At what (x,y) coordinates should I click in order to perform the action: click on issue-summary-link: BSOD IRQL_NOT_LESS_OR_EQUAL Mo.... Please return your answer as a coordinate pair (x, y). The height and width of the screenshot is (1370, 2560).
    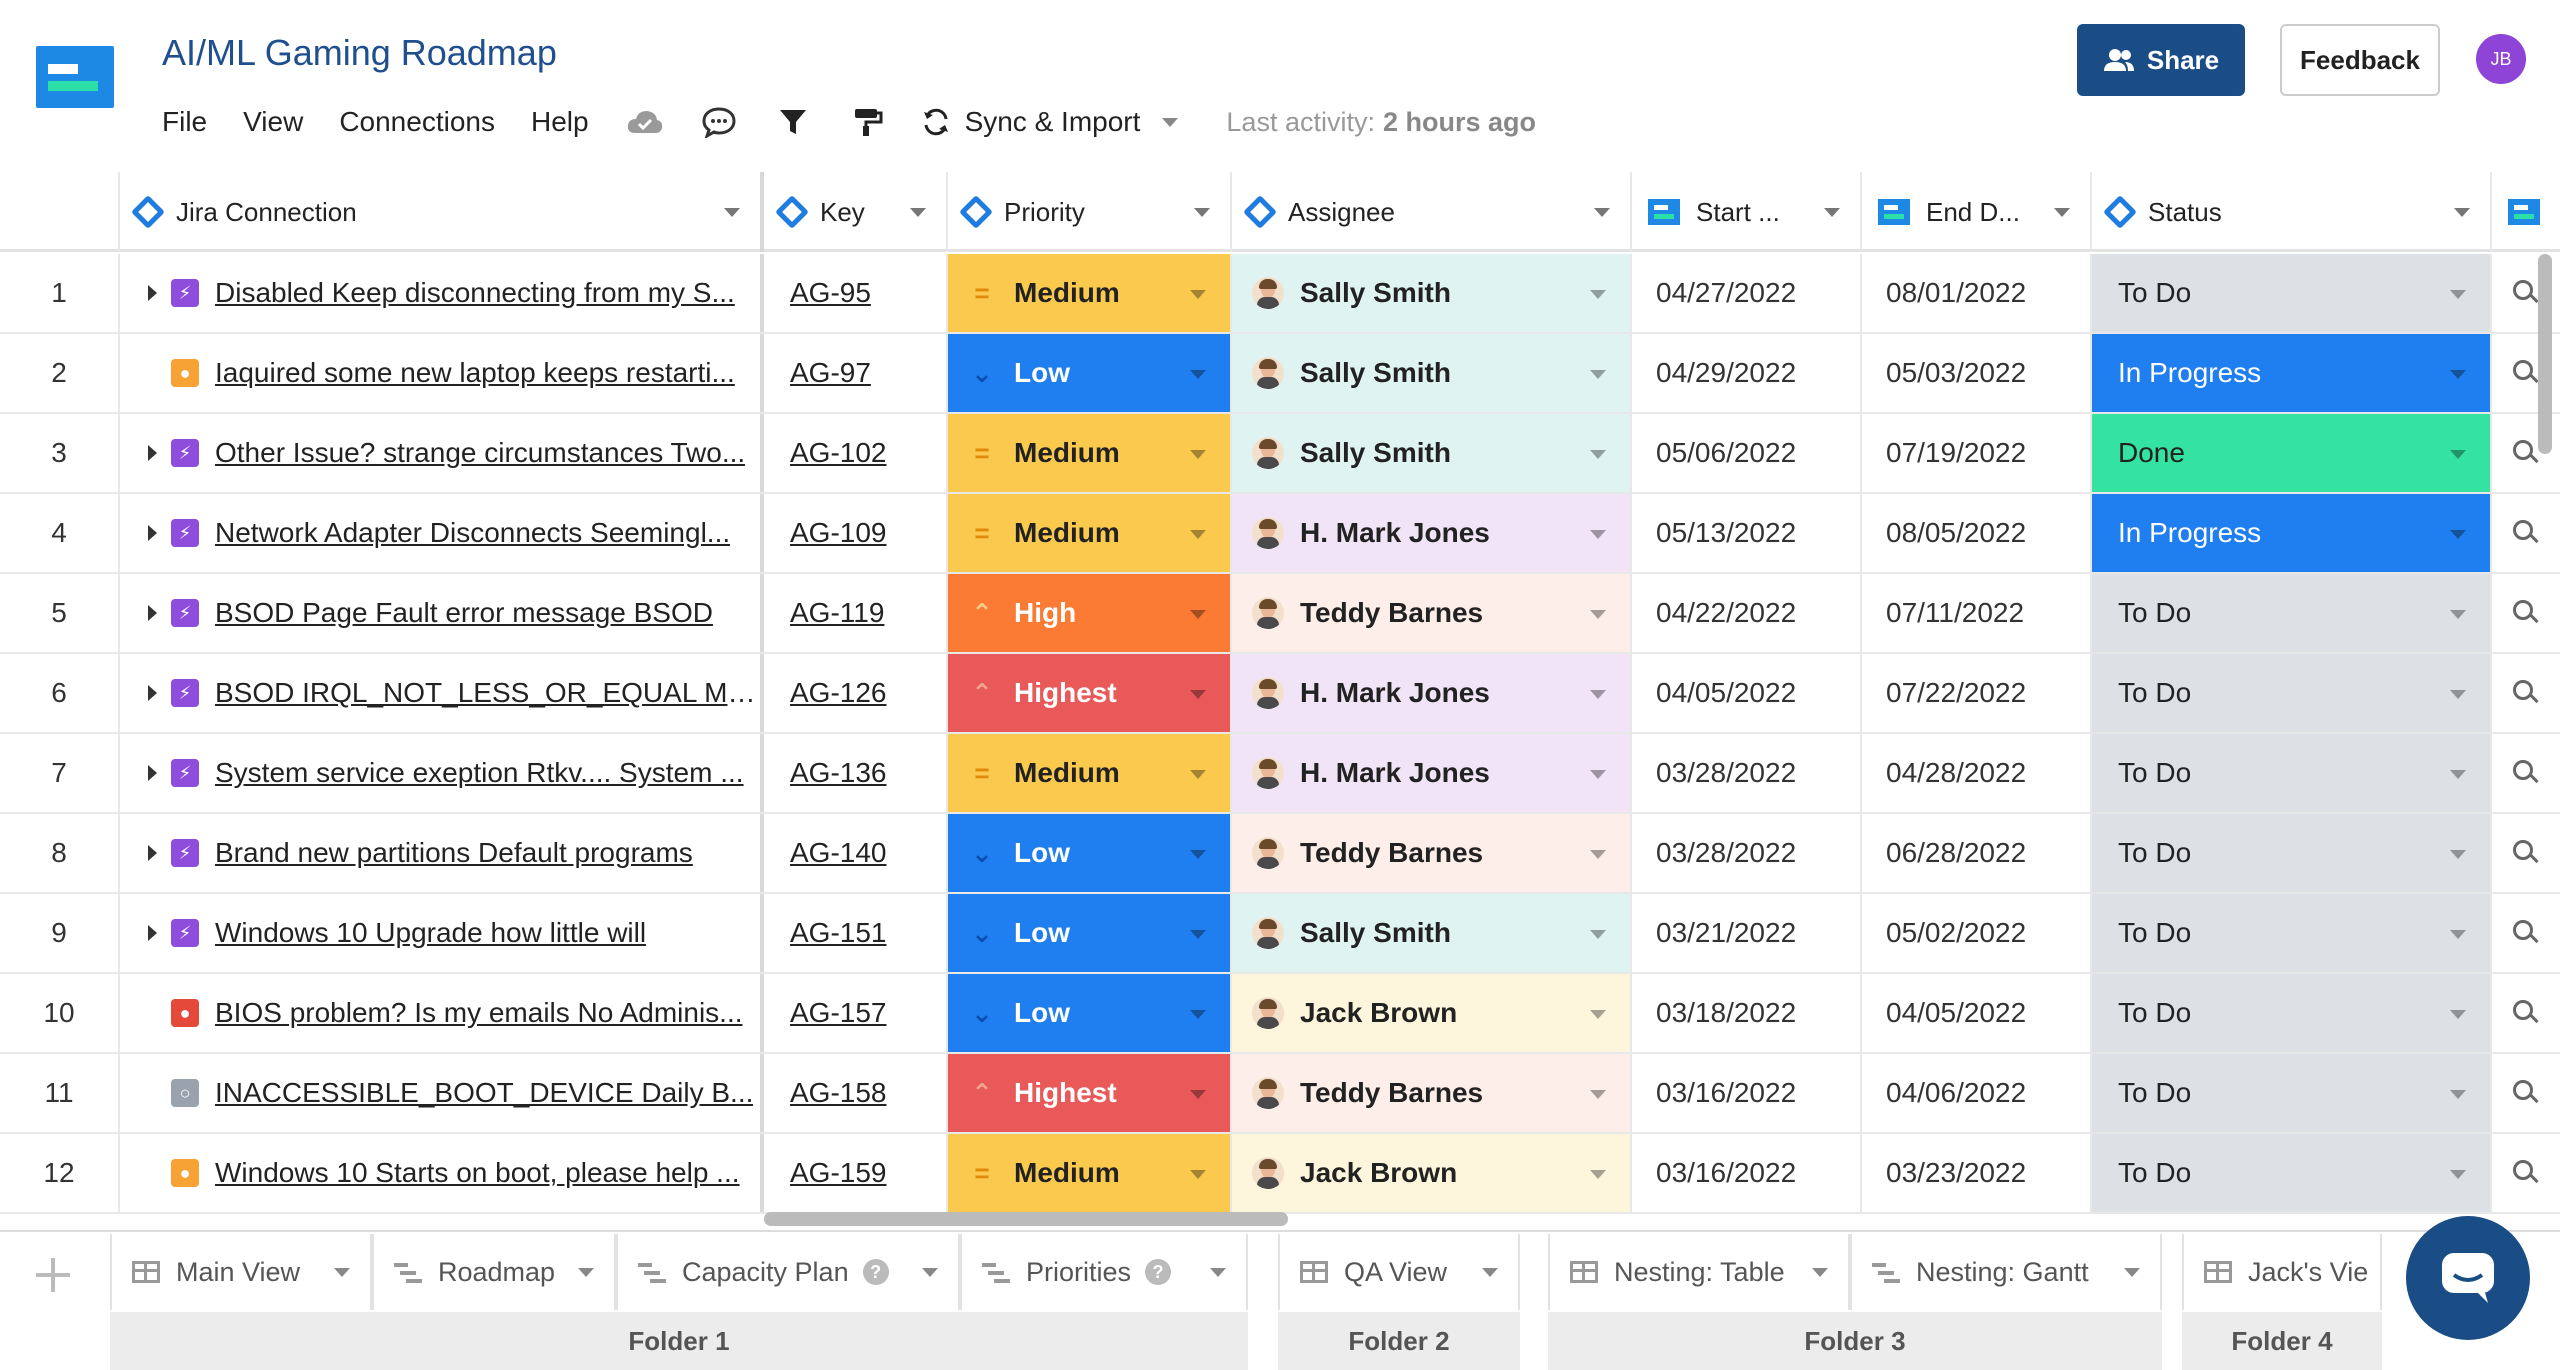
    Looking at the image, I should click on (487, 692).